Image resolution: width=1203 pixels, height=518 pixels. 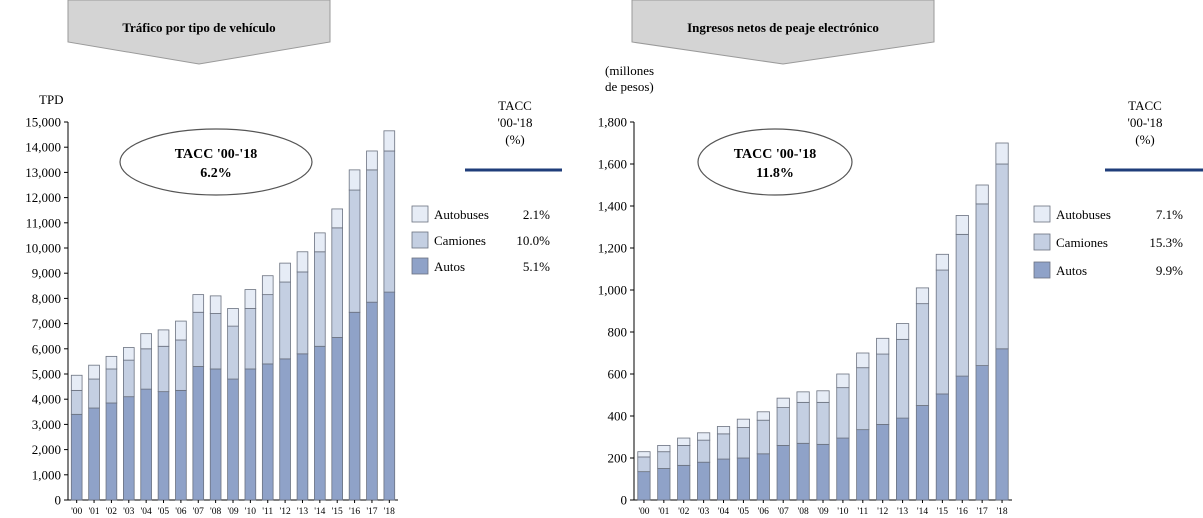 I want to click on y-tick-label: 10,000, so click(x=43, y=248).